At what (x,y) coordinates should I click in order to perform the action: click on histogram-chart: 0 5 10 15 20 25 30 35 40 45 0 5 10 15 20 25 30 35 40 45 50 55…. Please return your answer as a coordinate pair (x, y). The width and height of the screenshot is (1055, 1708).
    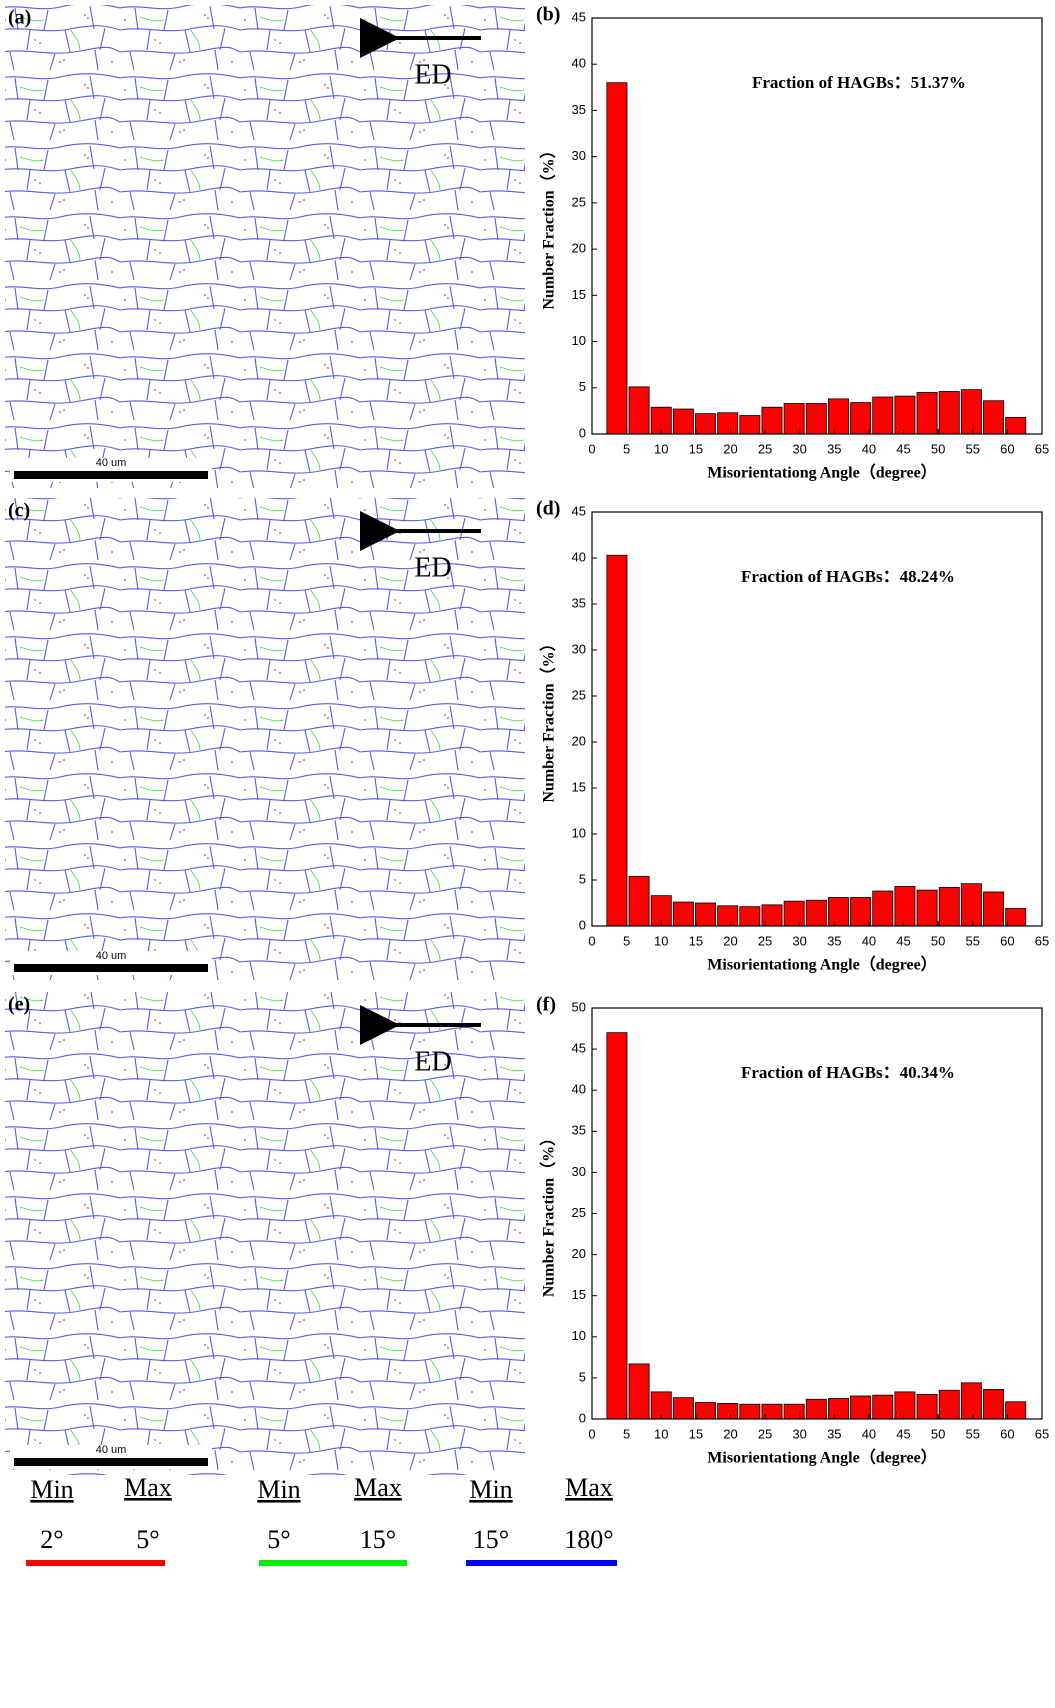
    Looking at the image, I should click on (792, 243).